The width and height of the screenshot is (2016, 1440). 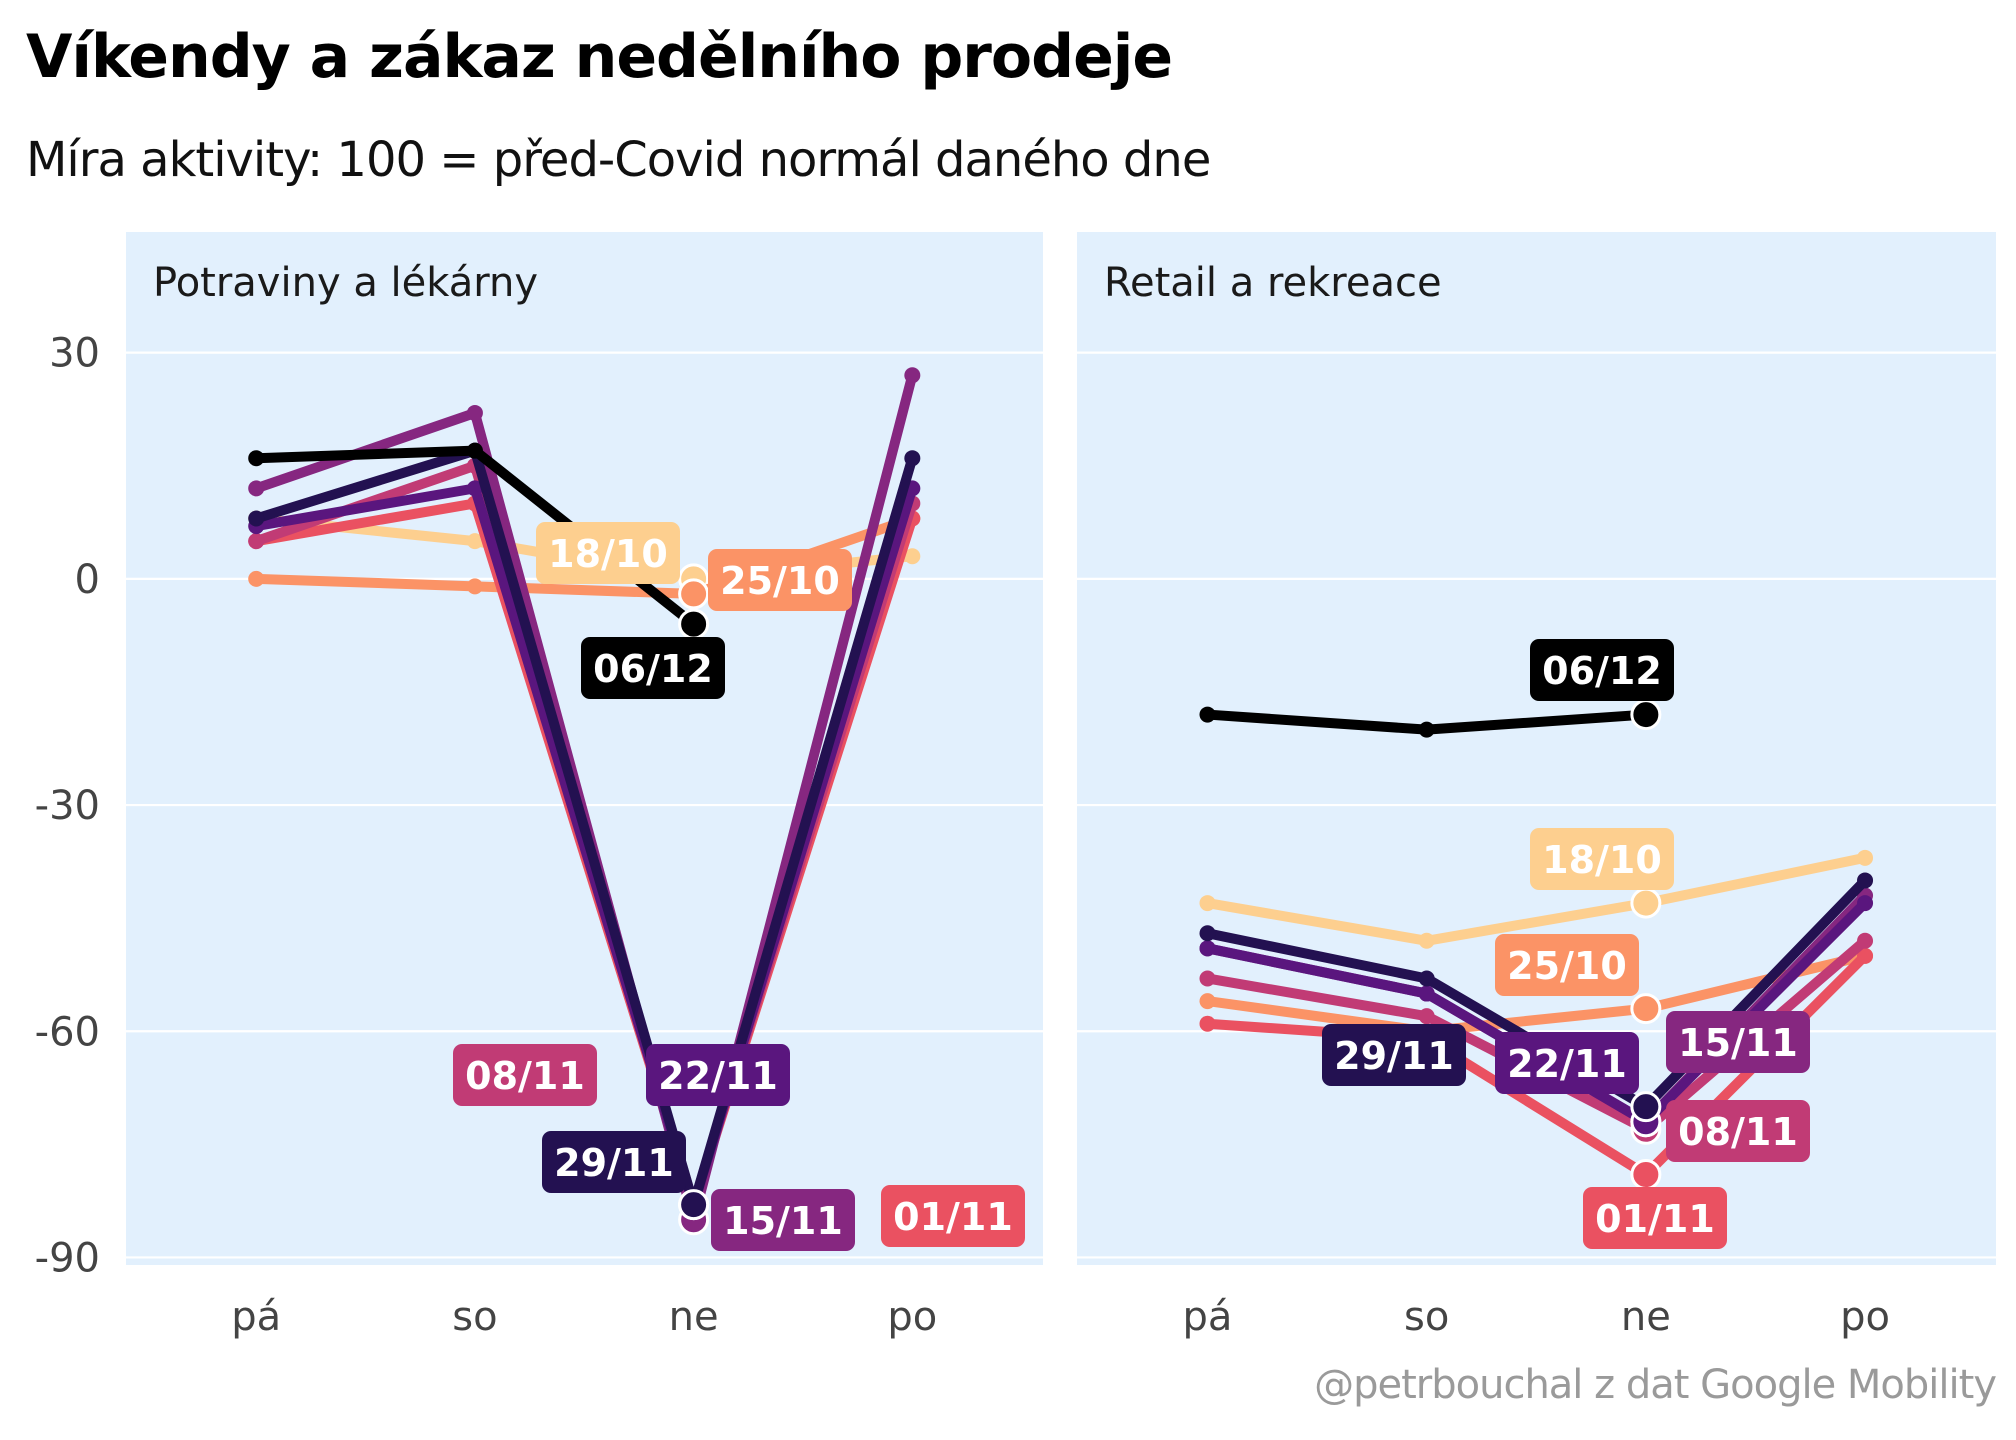 What do you see at coordinates (87, 580) in the screenshot?
I see `y-tick-label: 0` at bounding box center [87, 580].